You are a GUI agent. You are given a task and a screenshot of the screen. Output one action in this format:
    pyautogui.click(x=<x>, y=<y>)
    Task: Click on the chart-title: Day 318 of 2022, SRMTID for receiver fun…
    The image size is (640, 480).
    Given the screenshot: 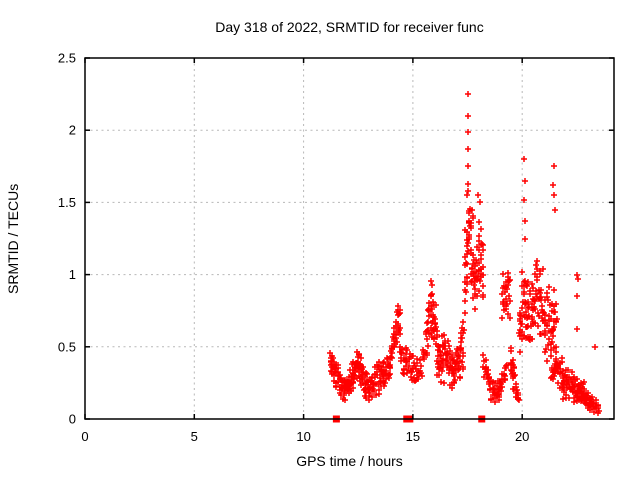 What is the action you would take?
    pyautogui.click(x=349, y=27)
    